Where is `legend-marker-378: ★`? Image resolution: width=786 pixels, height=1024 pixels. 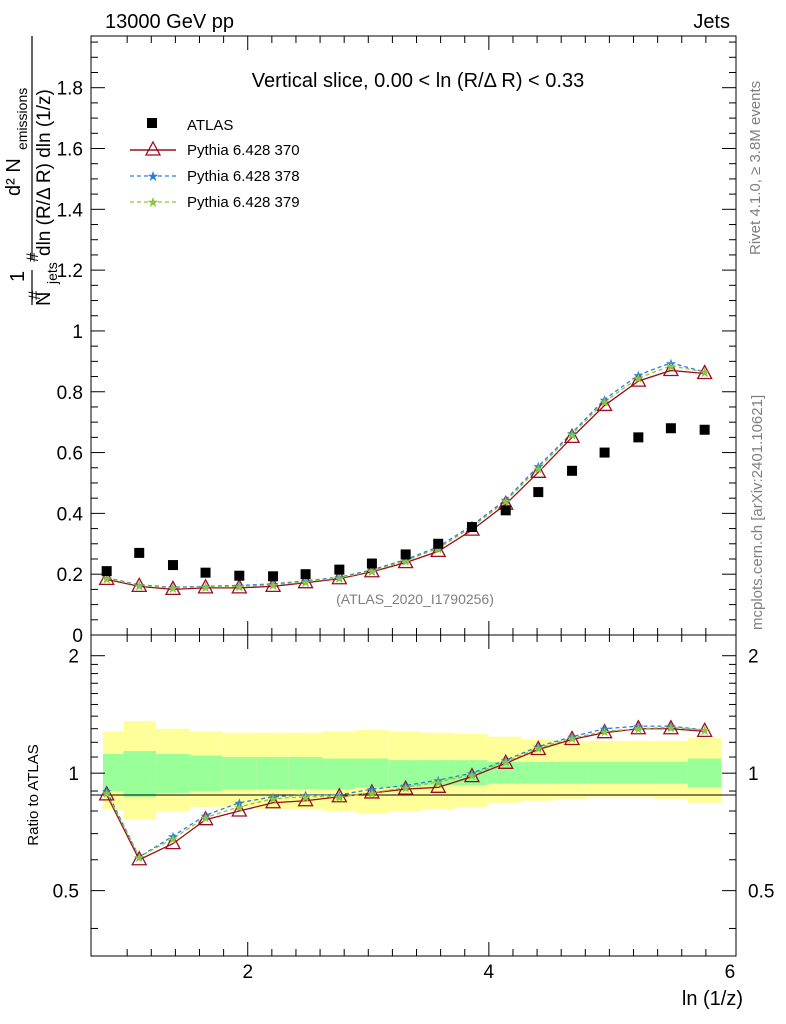
legend-marker-378: ★ is located at coordinates (153, 176).